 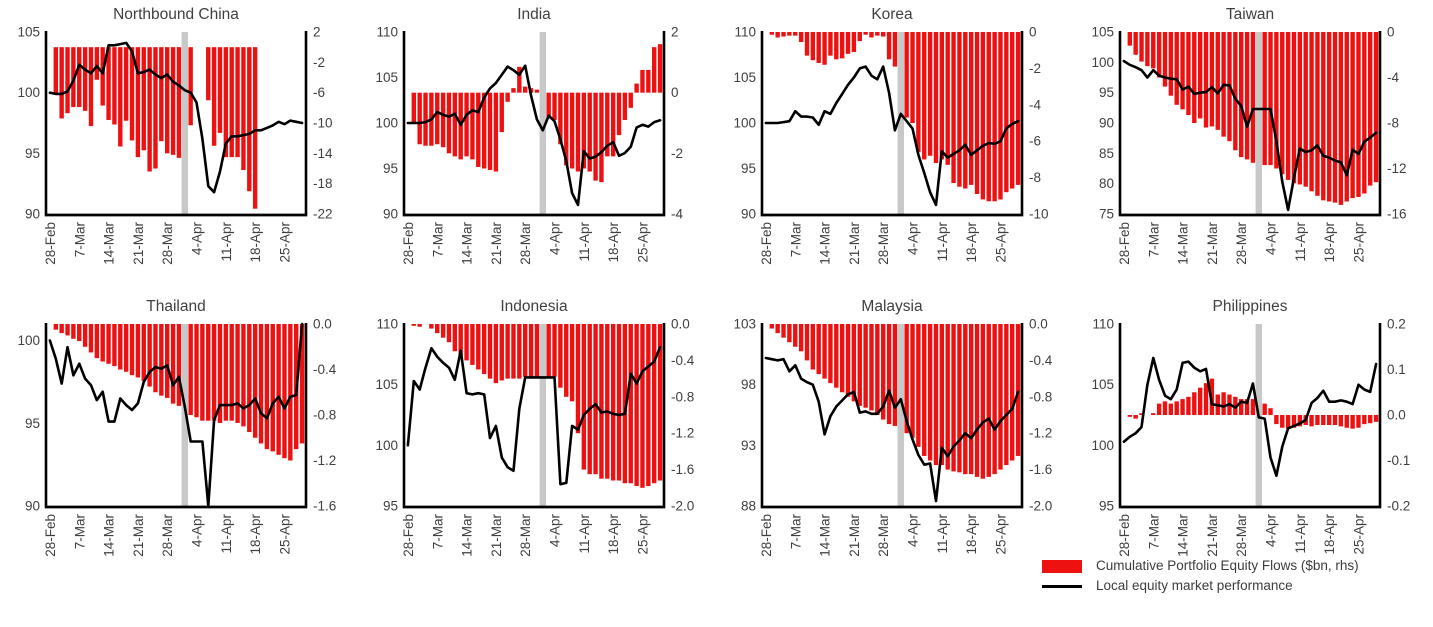 I want to click on x-axis-tick-label: 28-Mar, so click(x=883, y=243).